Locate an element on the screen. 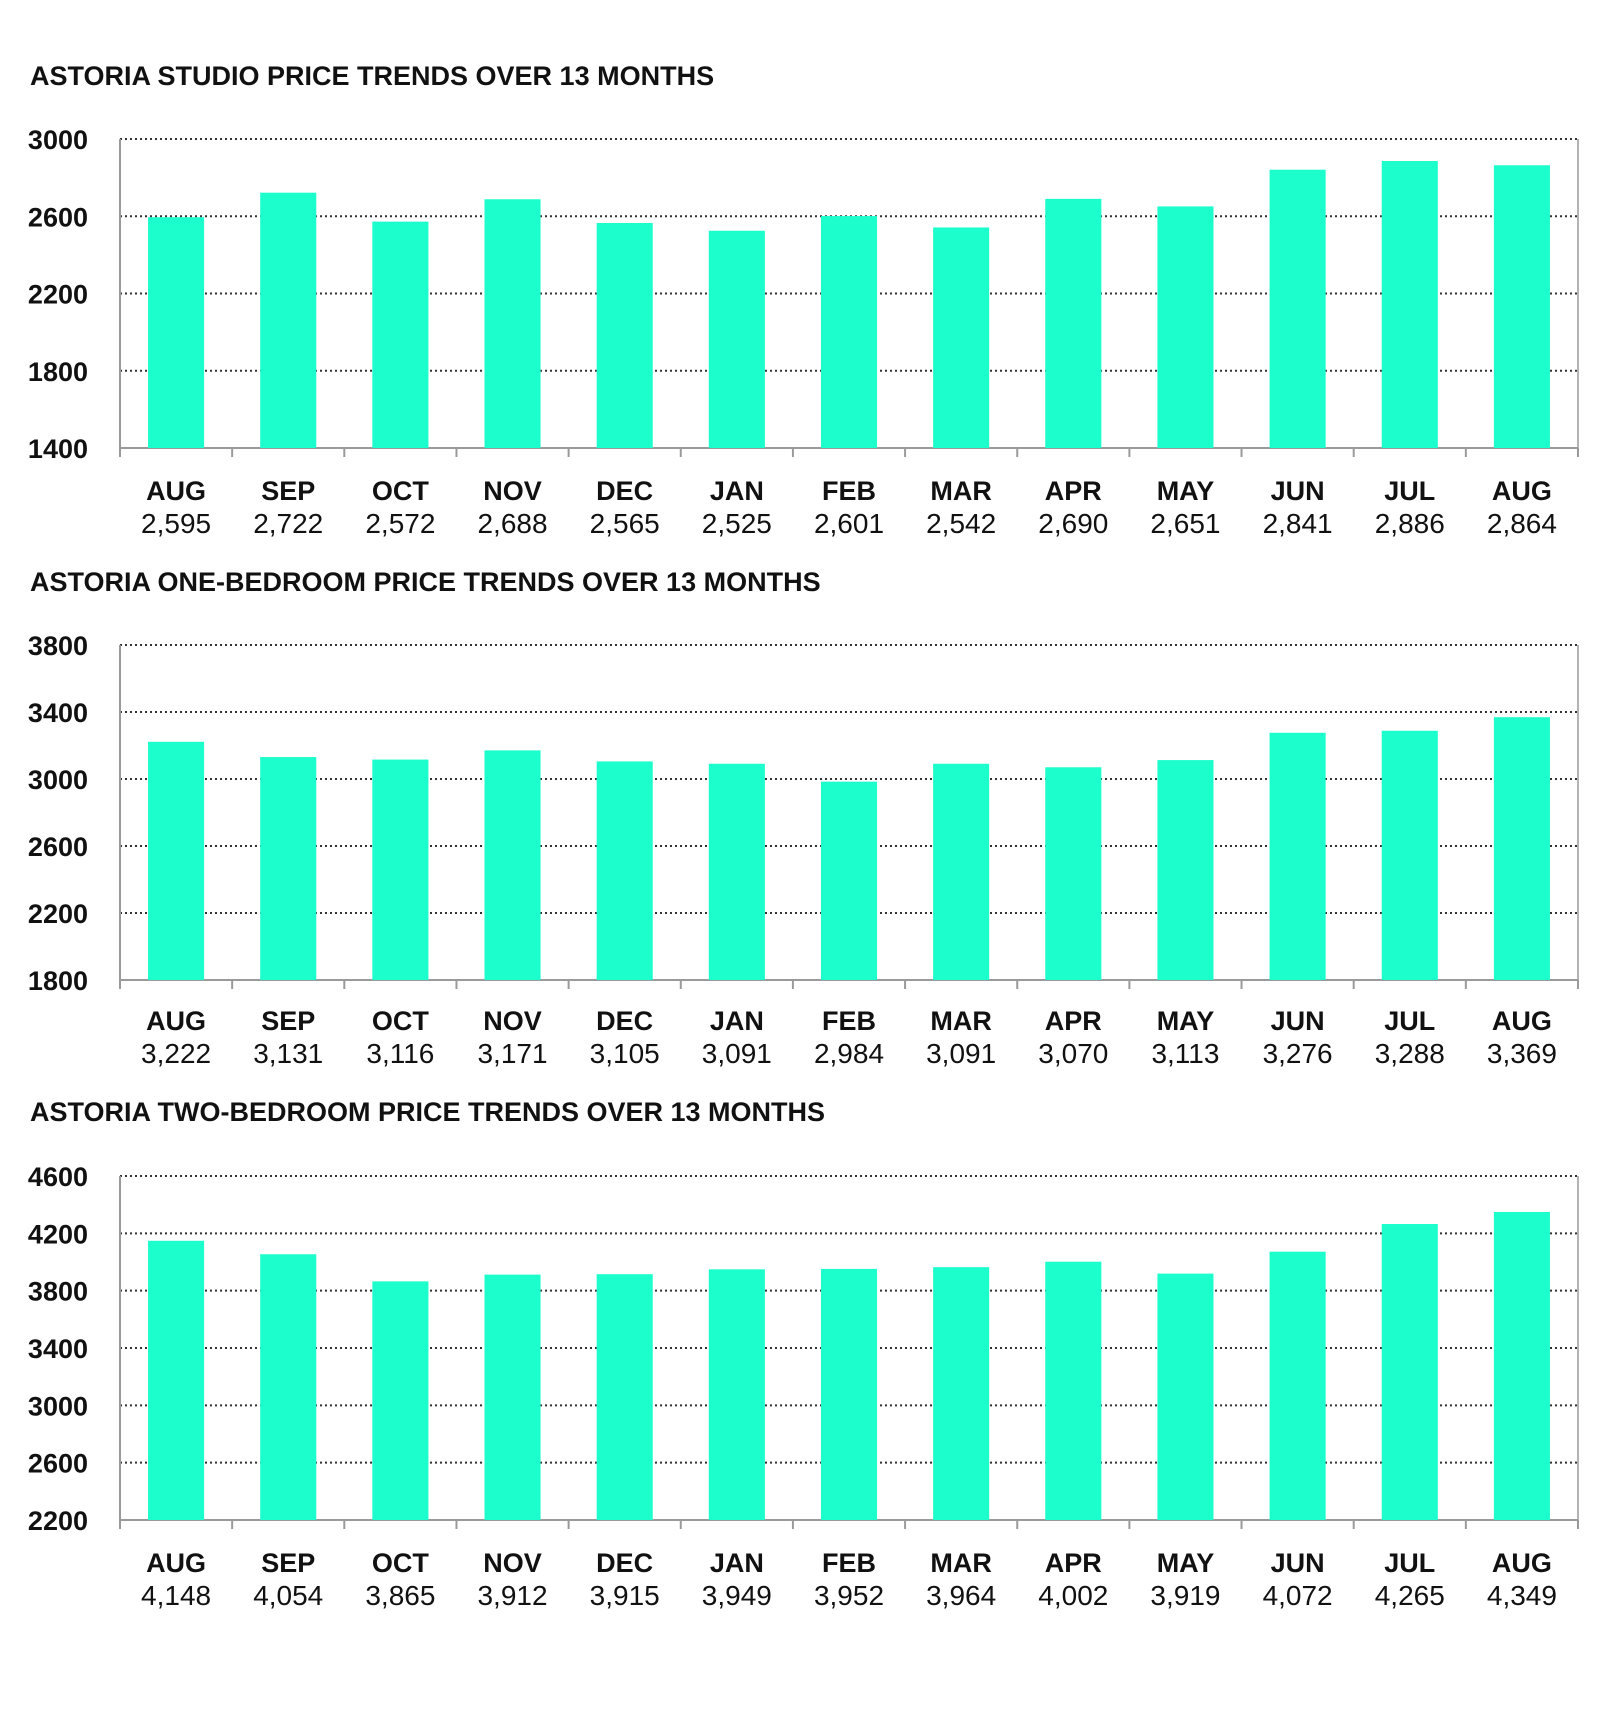 This screenshot has width=1600, height=1719. value-label: 3,912 is located at coordinates (512, 1595).